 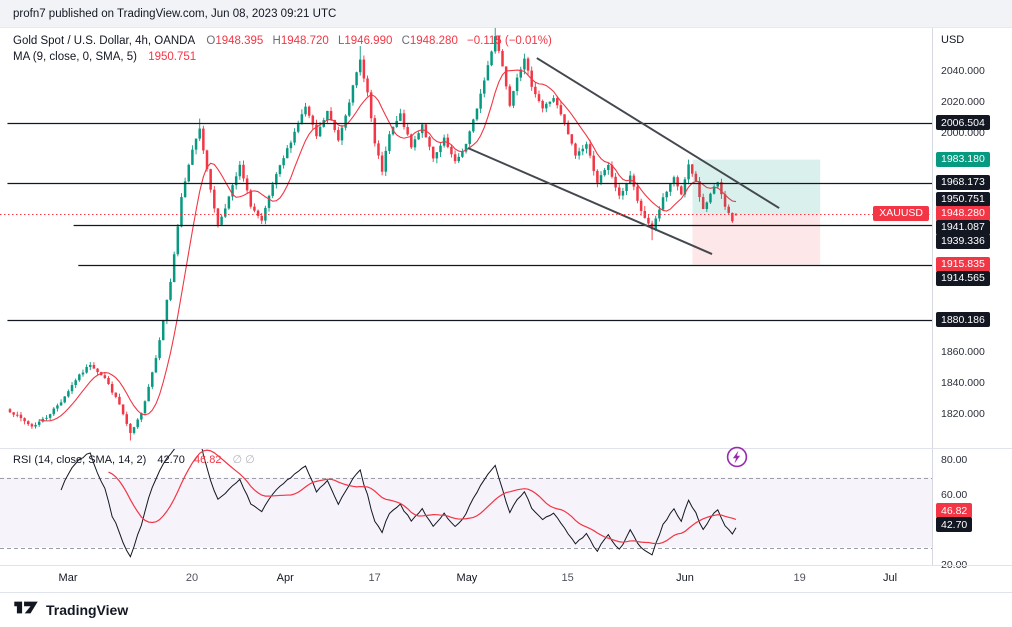 I want to click on symbol-price-label: XAUUSD, so click(x=901, y=213).